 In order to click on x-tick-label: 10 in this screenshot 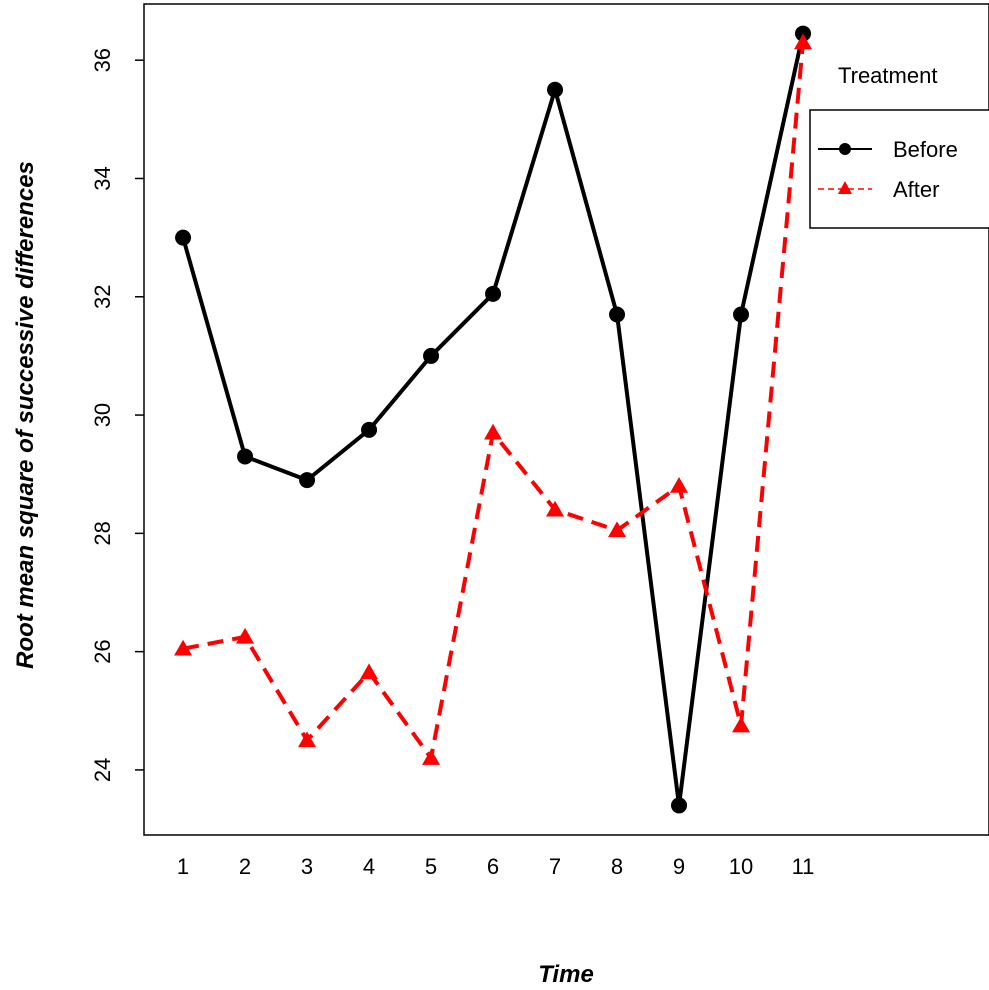, I will do `click(741, 866)`.